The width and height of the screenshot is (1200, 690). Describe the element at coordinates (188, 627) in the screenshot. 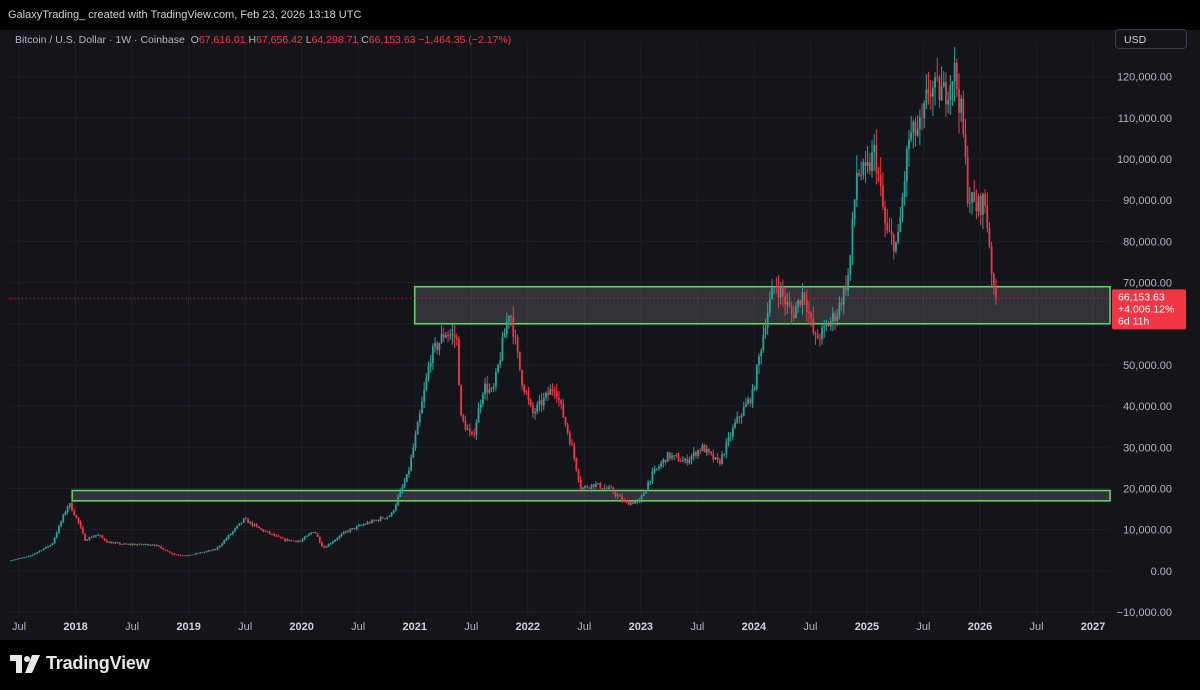

I see `time-tick-label: 2019` at that location.